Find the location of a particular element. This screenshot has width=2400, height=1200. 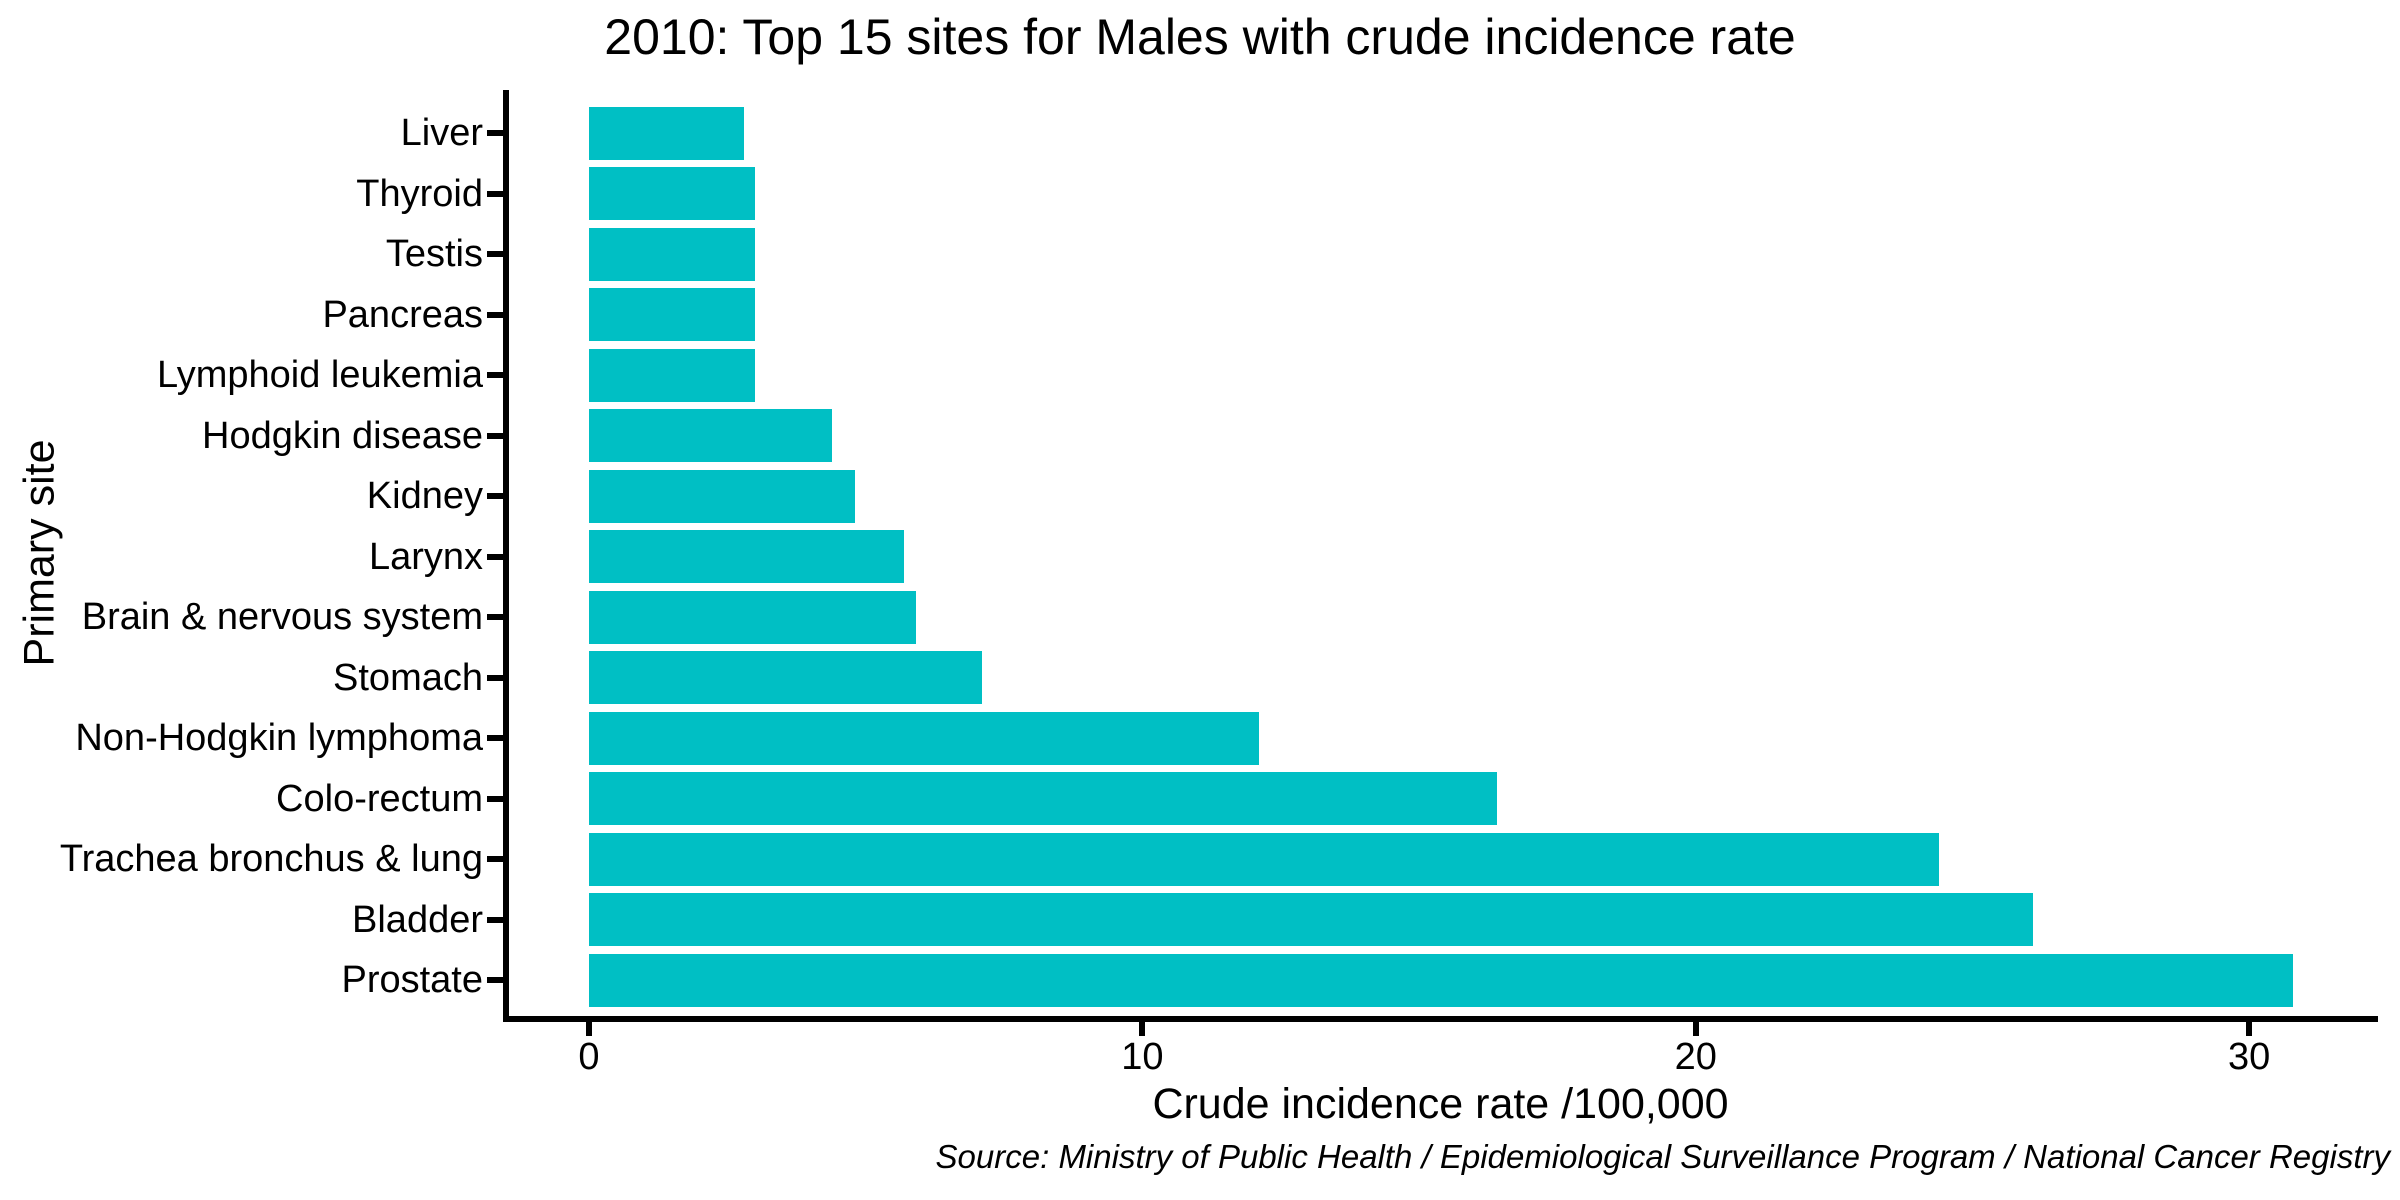

x-tick-label-20: 20 is located at coordinates (1695, 1057).